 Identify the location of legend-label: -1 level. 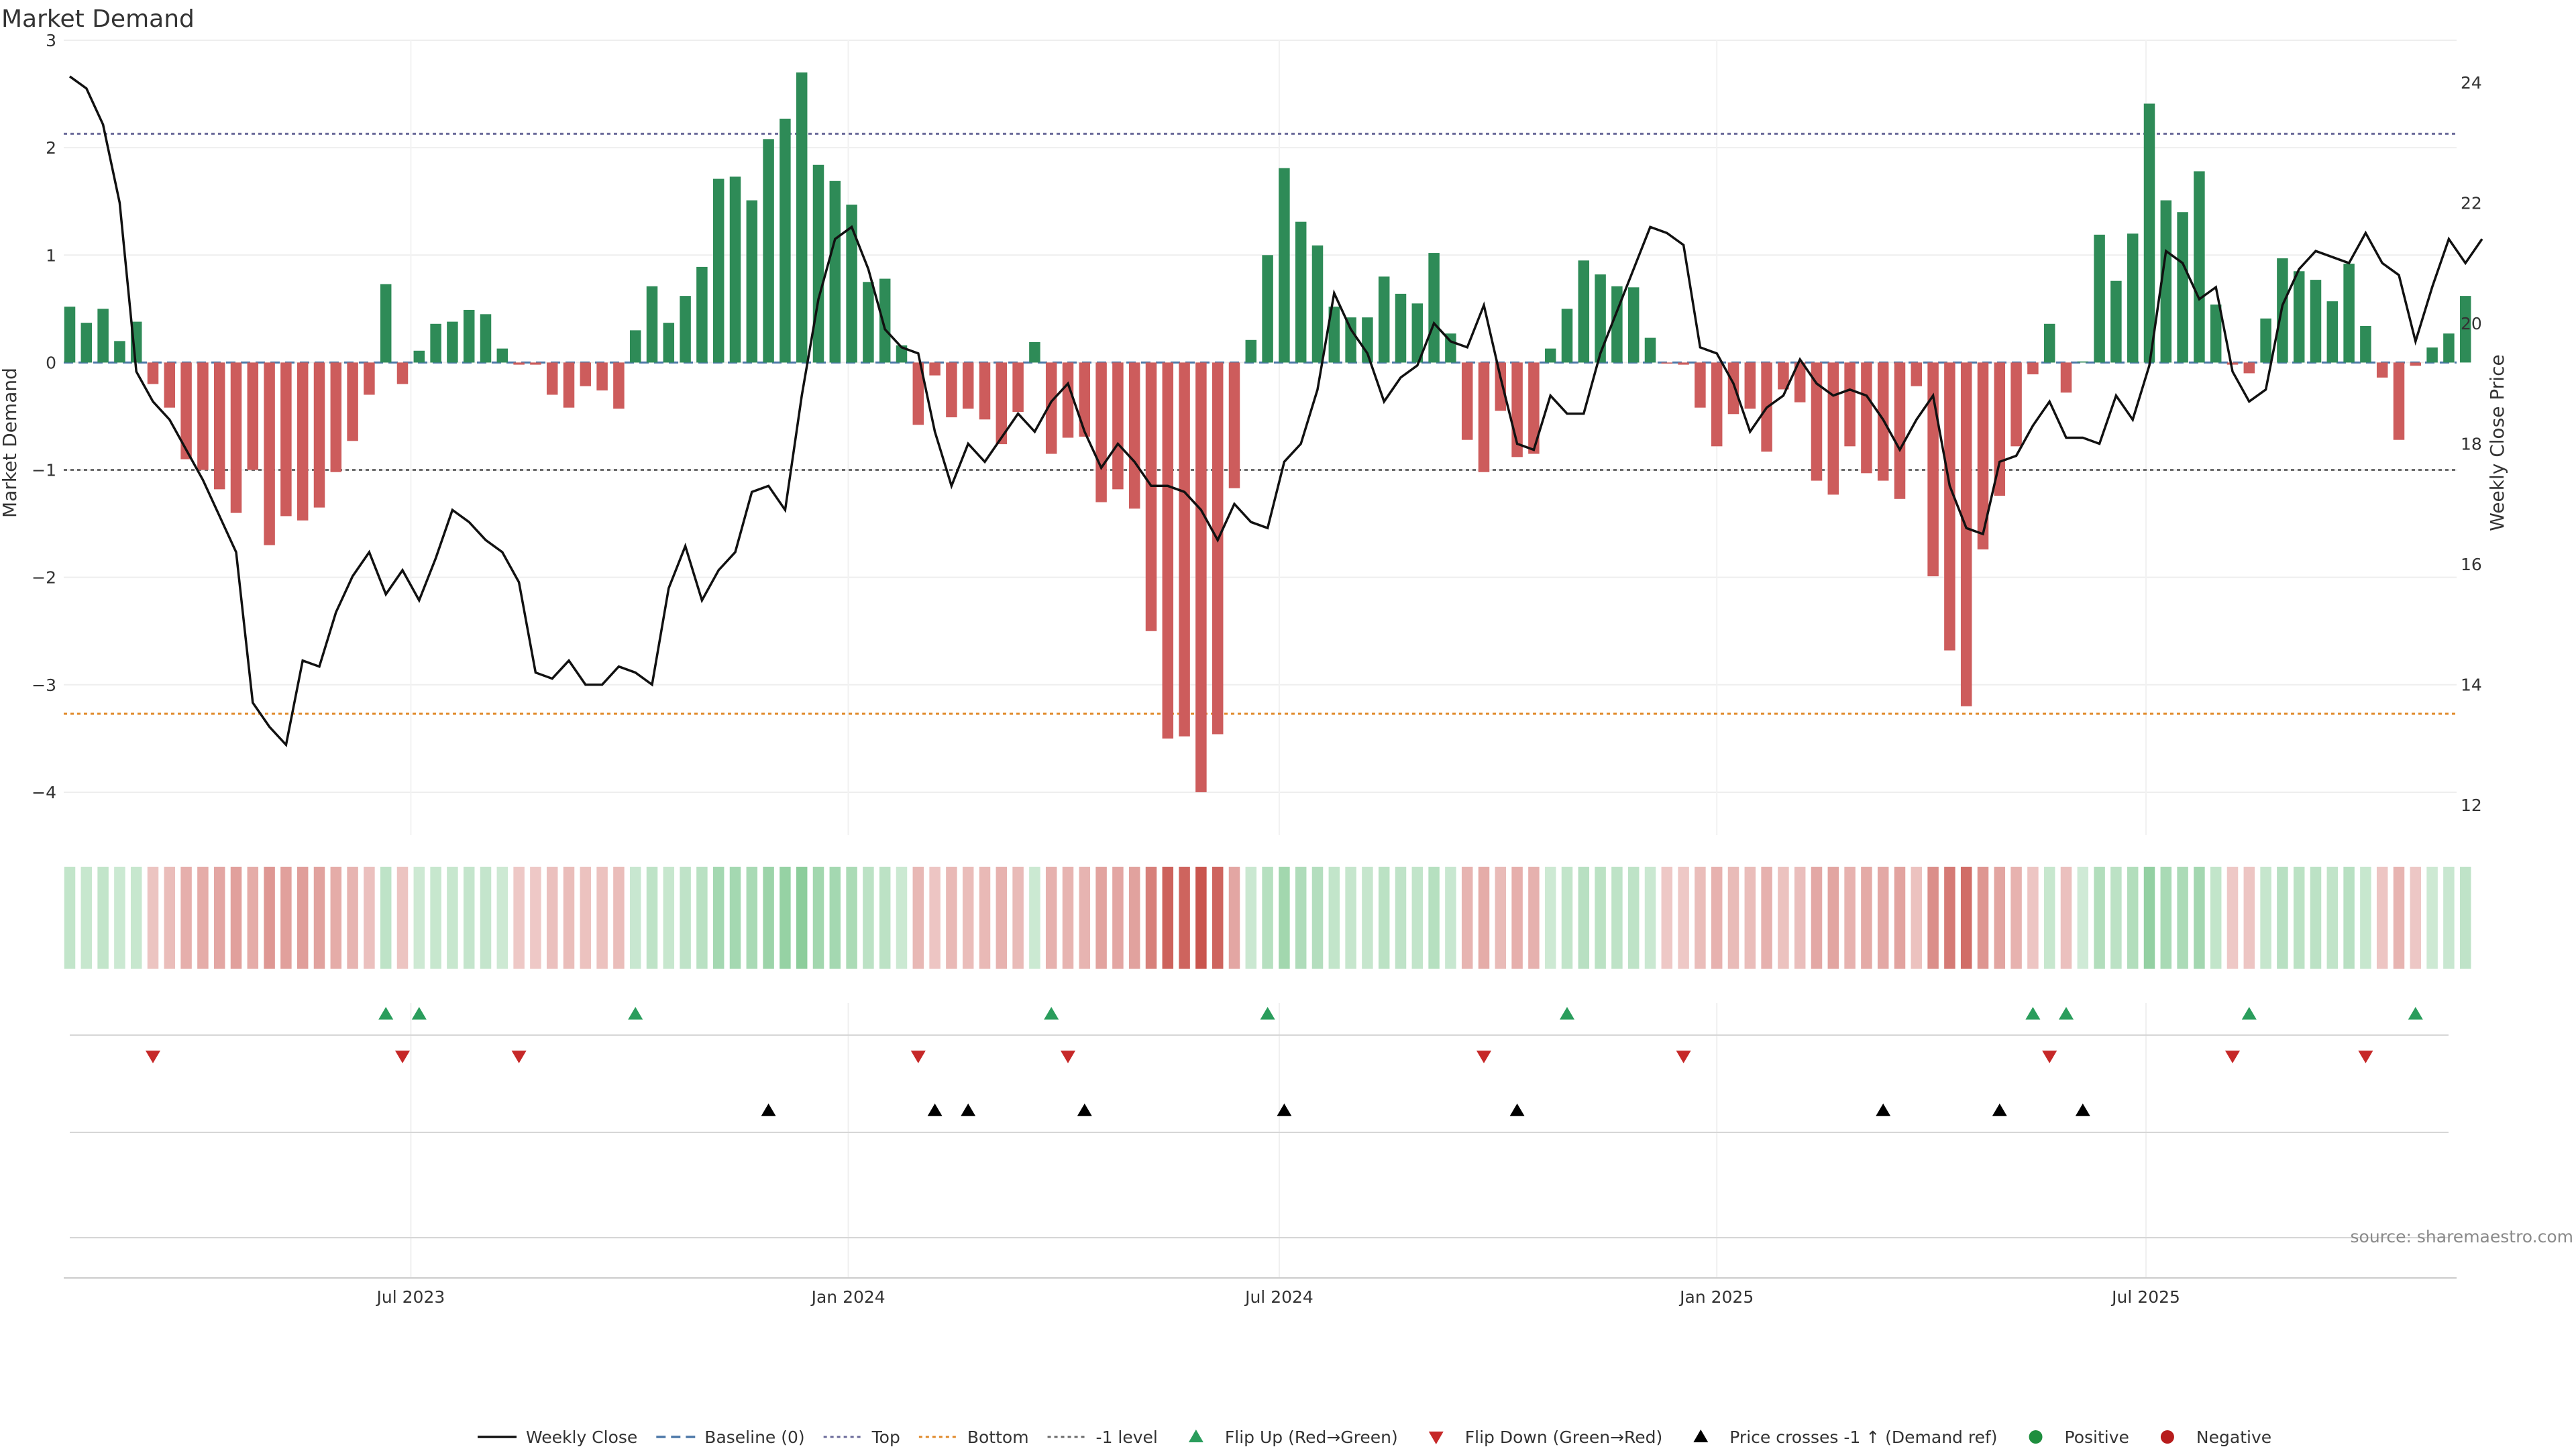
(1127, 1437).